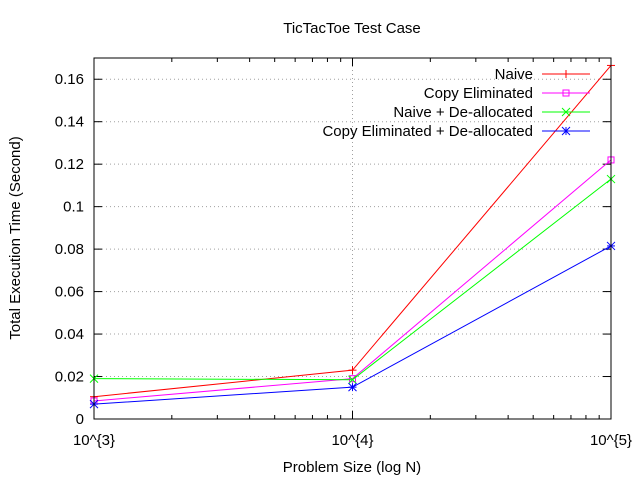  What do you see at coordinates (73, 207) in the screenshot?
I see `y-tick-label: 0.1` at bounding box center [73, 207].